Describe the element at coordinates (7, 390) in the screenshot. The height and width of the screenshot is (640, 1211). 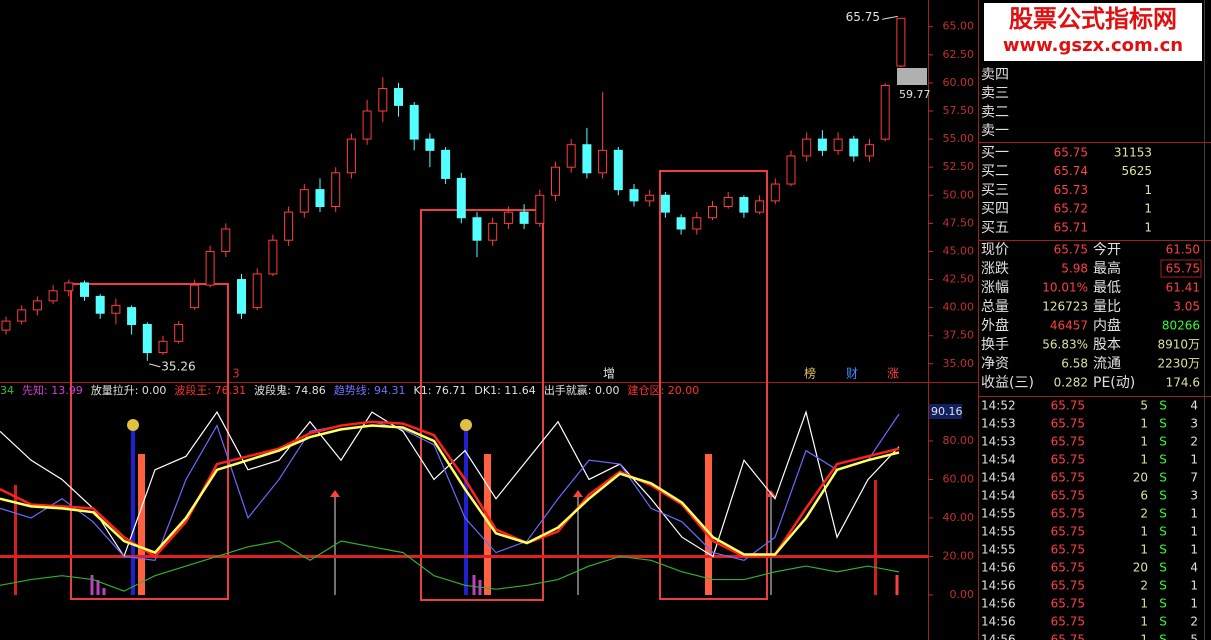
I see `legend-entry: 34` at that location.